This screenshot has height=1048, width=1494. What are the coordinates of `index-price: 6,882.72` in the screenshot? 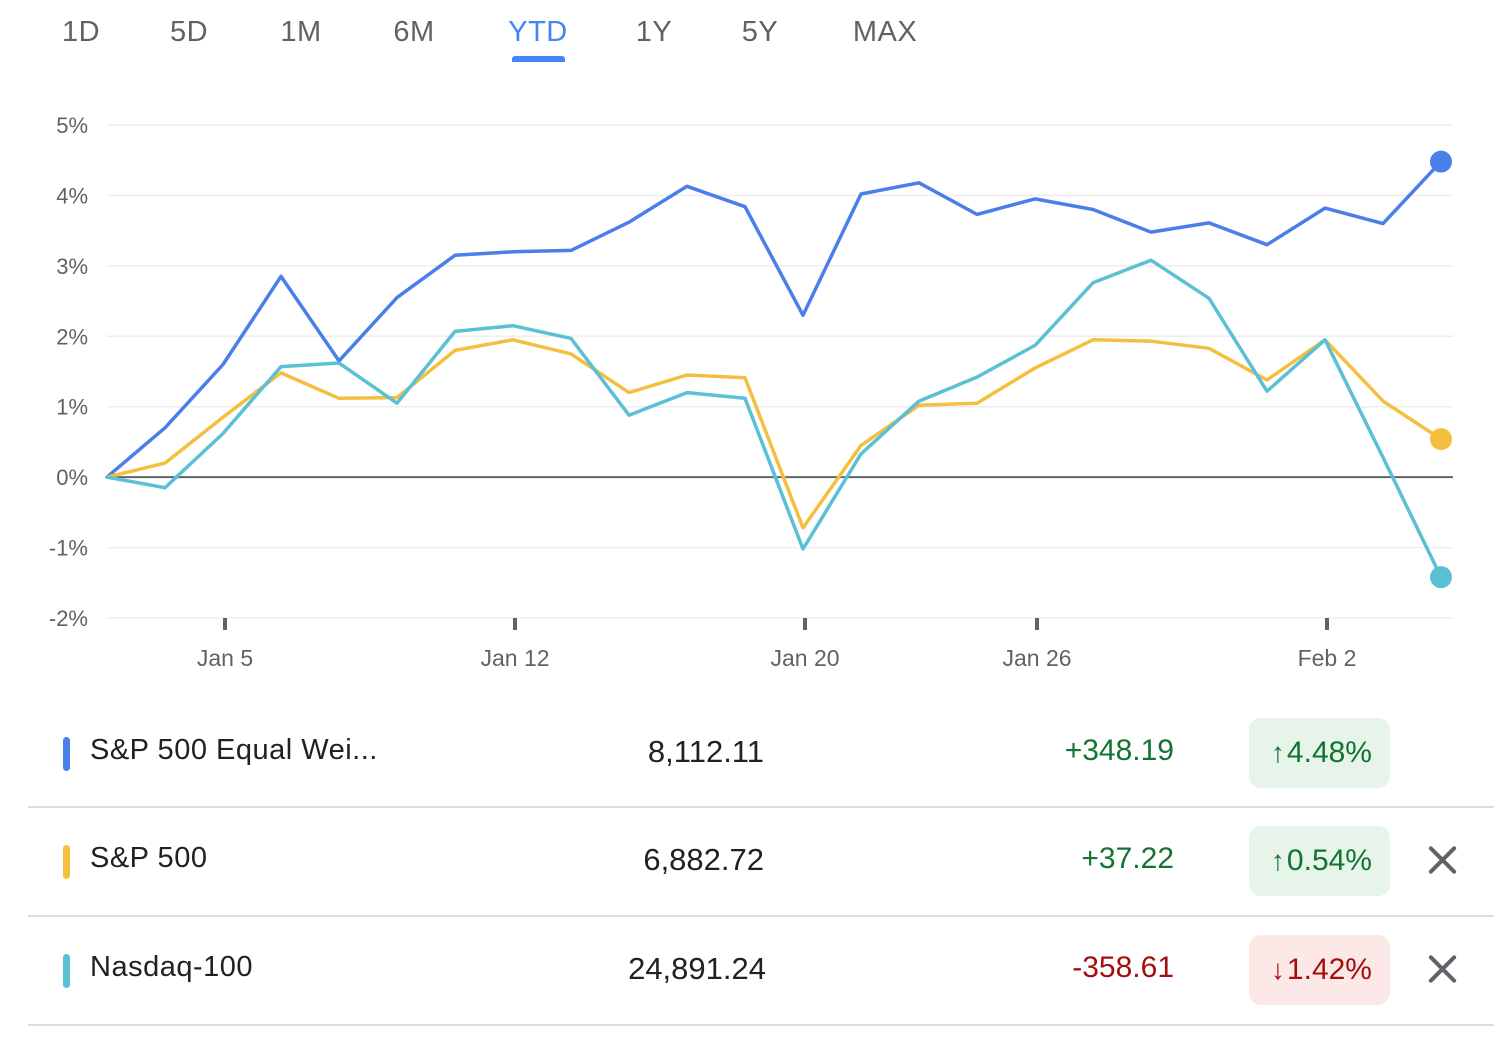 It's located at (703, 859).